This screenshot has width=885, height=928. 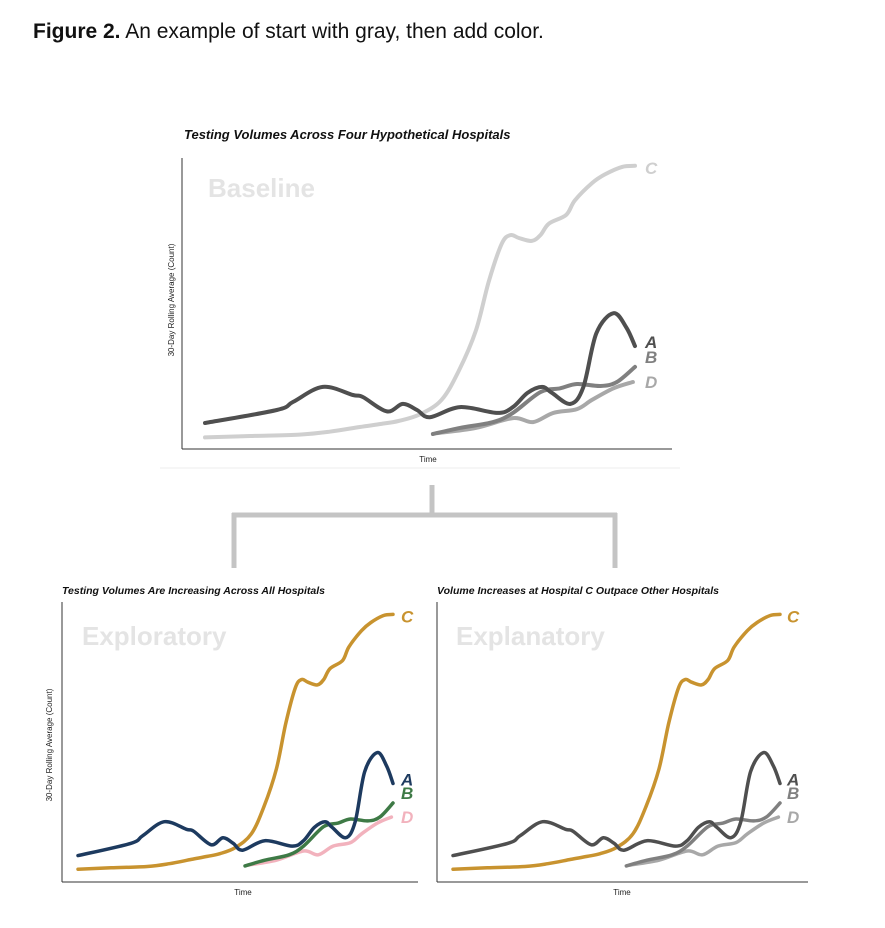 I want to click on stage-watermark: Explanatory, so click(x=530, y=636).